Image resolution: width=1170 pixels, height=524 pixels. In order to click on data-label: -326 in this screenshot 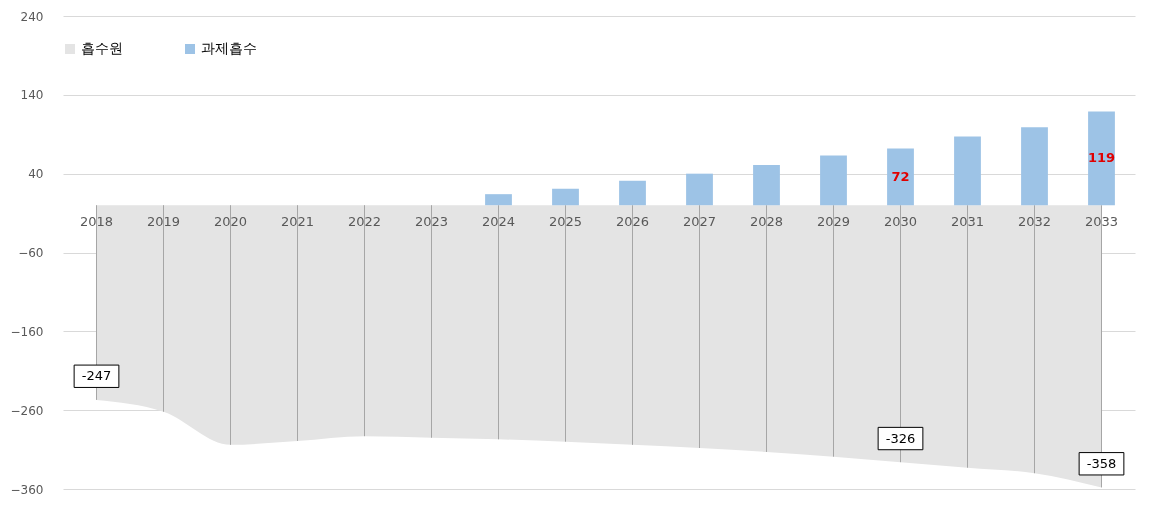, I will do `click(900, 438)`.